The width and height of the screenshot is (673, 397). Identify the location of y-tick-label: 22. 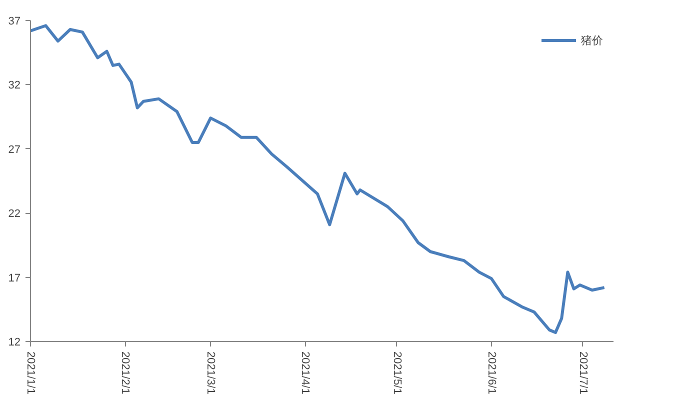
(14, 214).